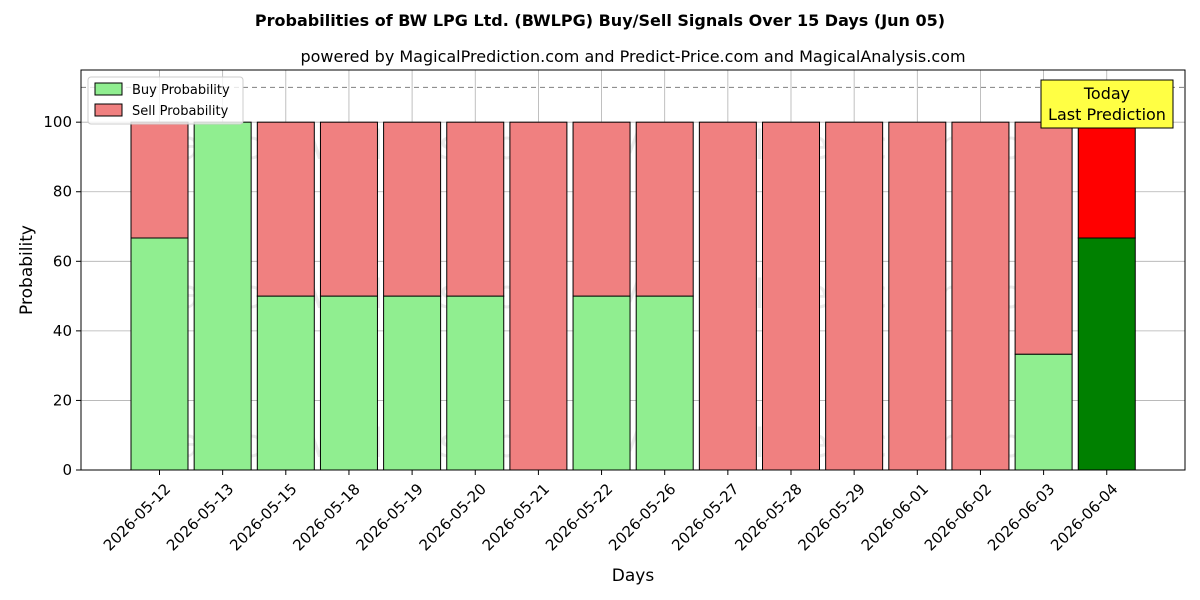  Describe the element at coordinates (453, 517) in the screenshot. I see `x-tick-label: 2026-05-20` at that location.